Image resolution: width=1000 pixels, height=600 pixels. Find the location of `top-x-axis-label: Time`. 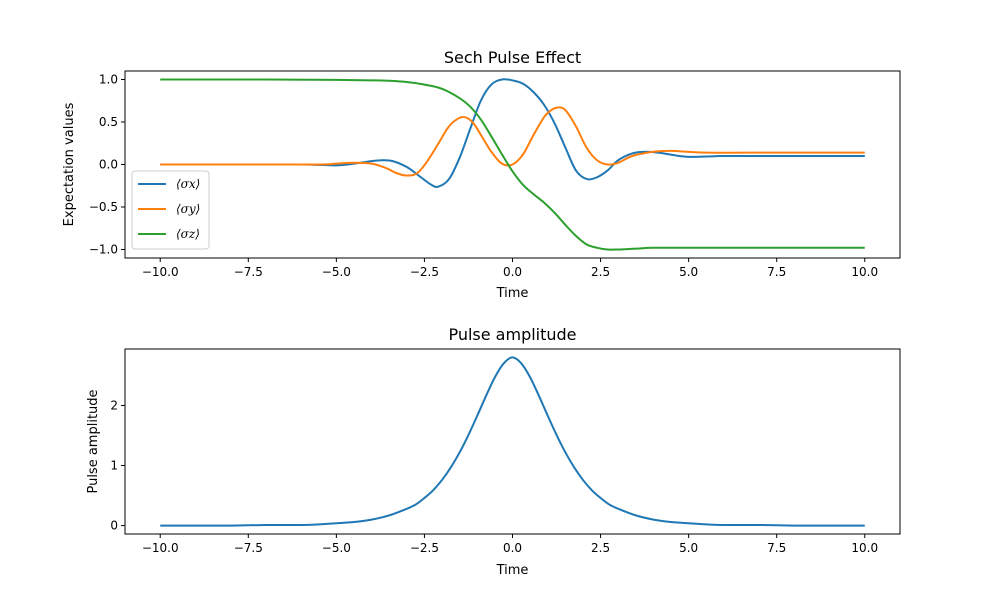

top-x-axis-label: Time is located at coordinates (512, 293).